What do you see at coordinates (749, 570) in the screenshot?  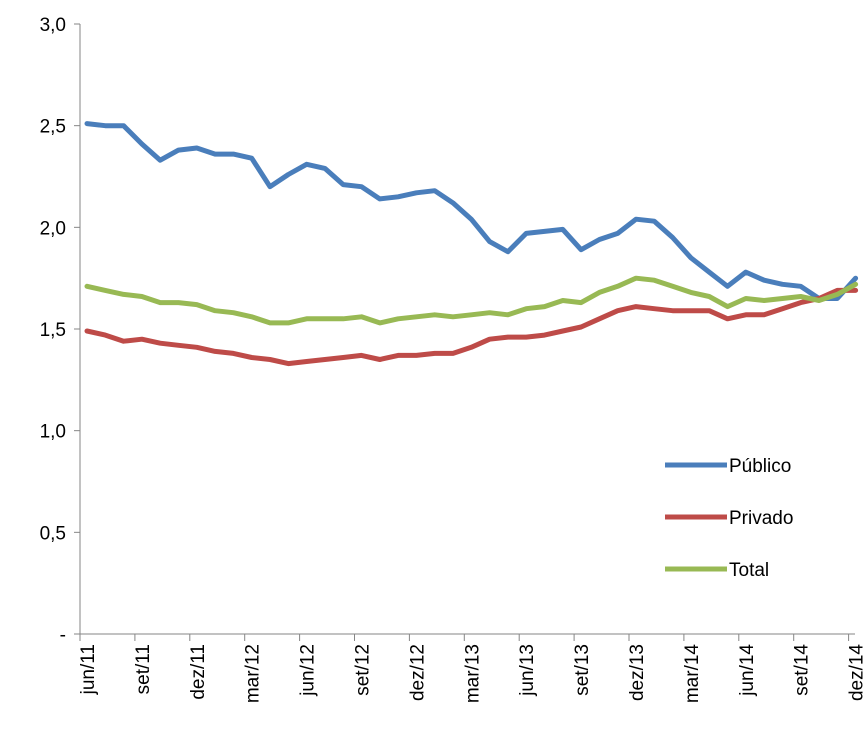 I see `legend-label-2: Total` at bounding box center [749, 570].